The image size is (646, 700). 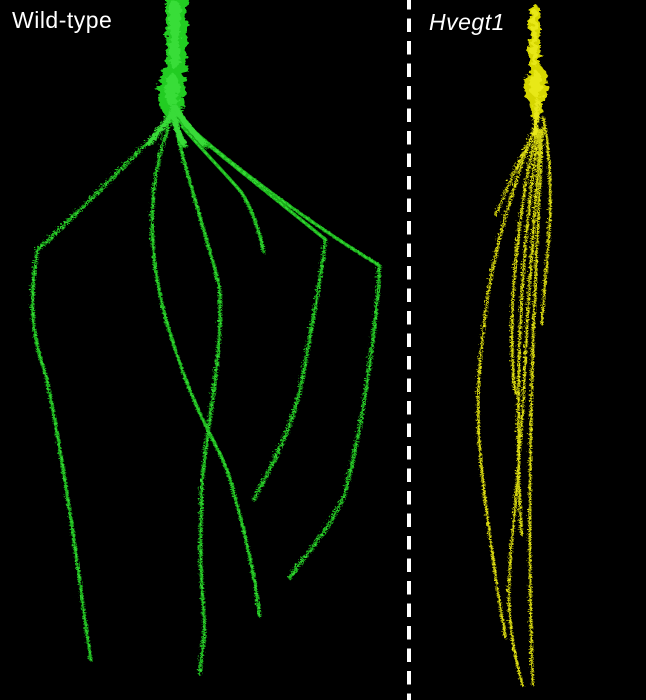 What do you see at coordinates (512, 345) in the screenshot?
I see `hvegt1-root-system` at bounding box center [512, 345].